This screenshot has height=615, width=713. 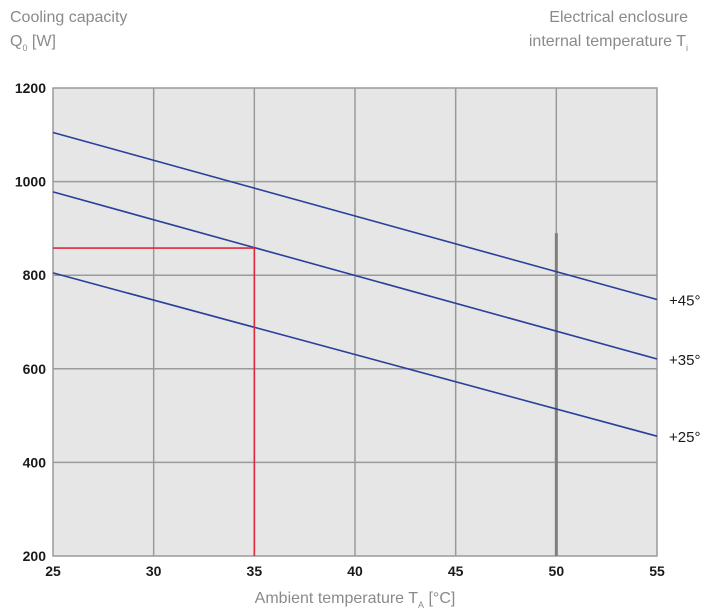 What do you see at coordinates (684, 437) in the screenshot?
I see `series-label-2: +25°` at bounding box center [684, 437].